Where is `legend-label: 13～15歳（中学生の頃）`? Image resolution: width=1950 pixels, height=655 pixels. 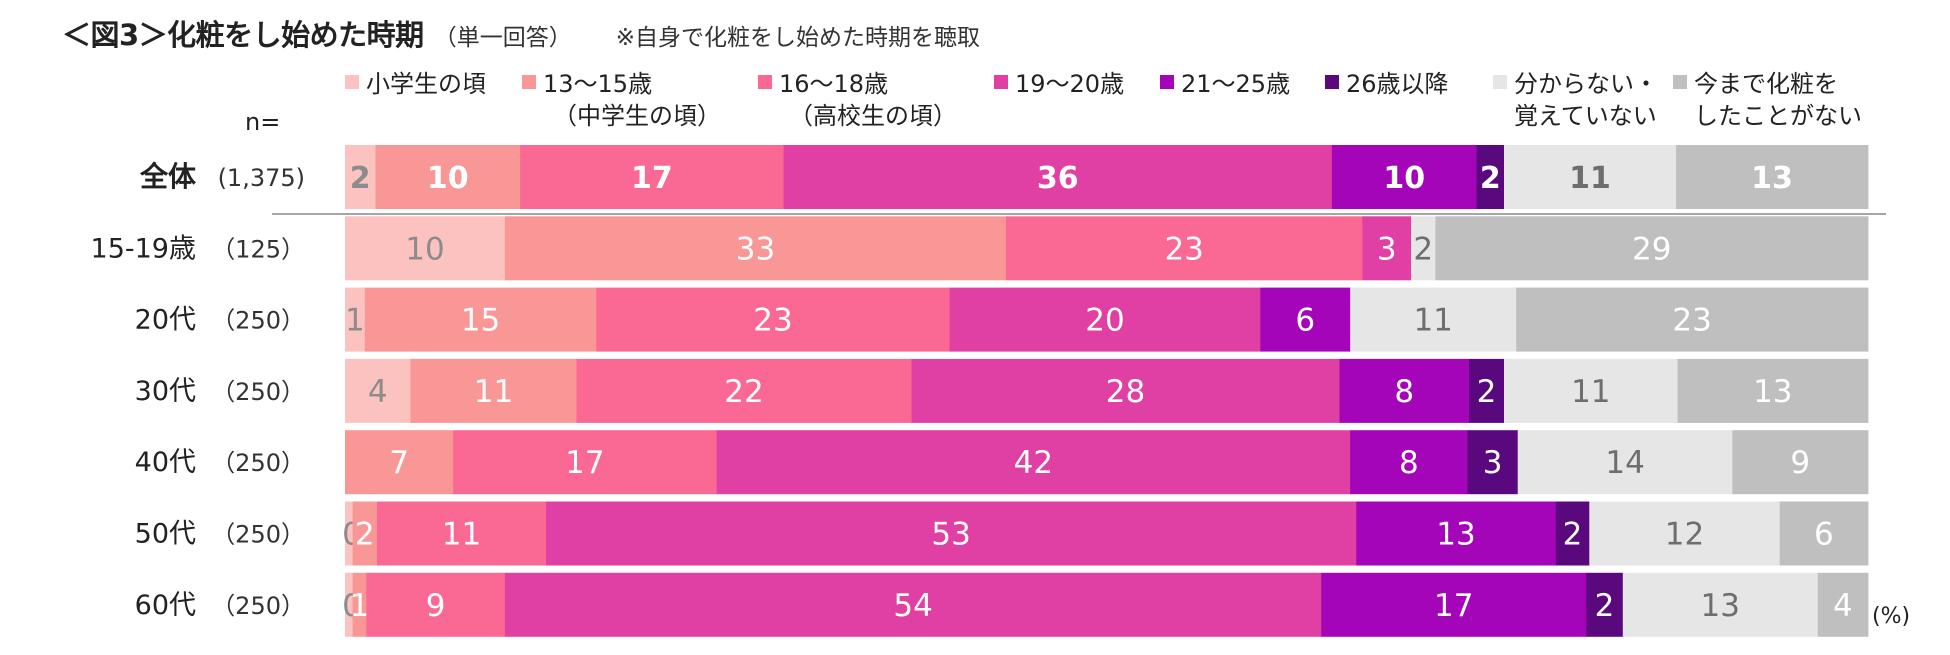 legend-label: 13～15歳（中学生の頃） is located at coordinates (632, 100).